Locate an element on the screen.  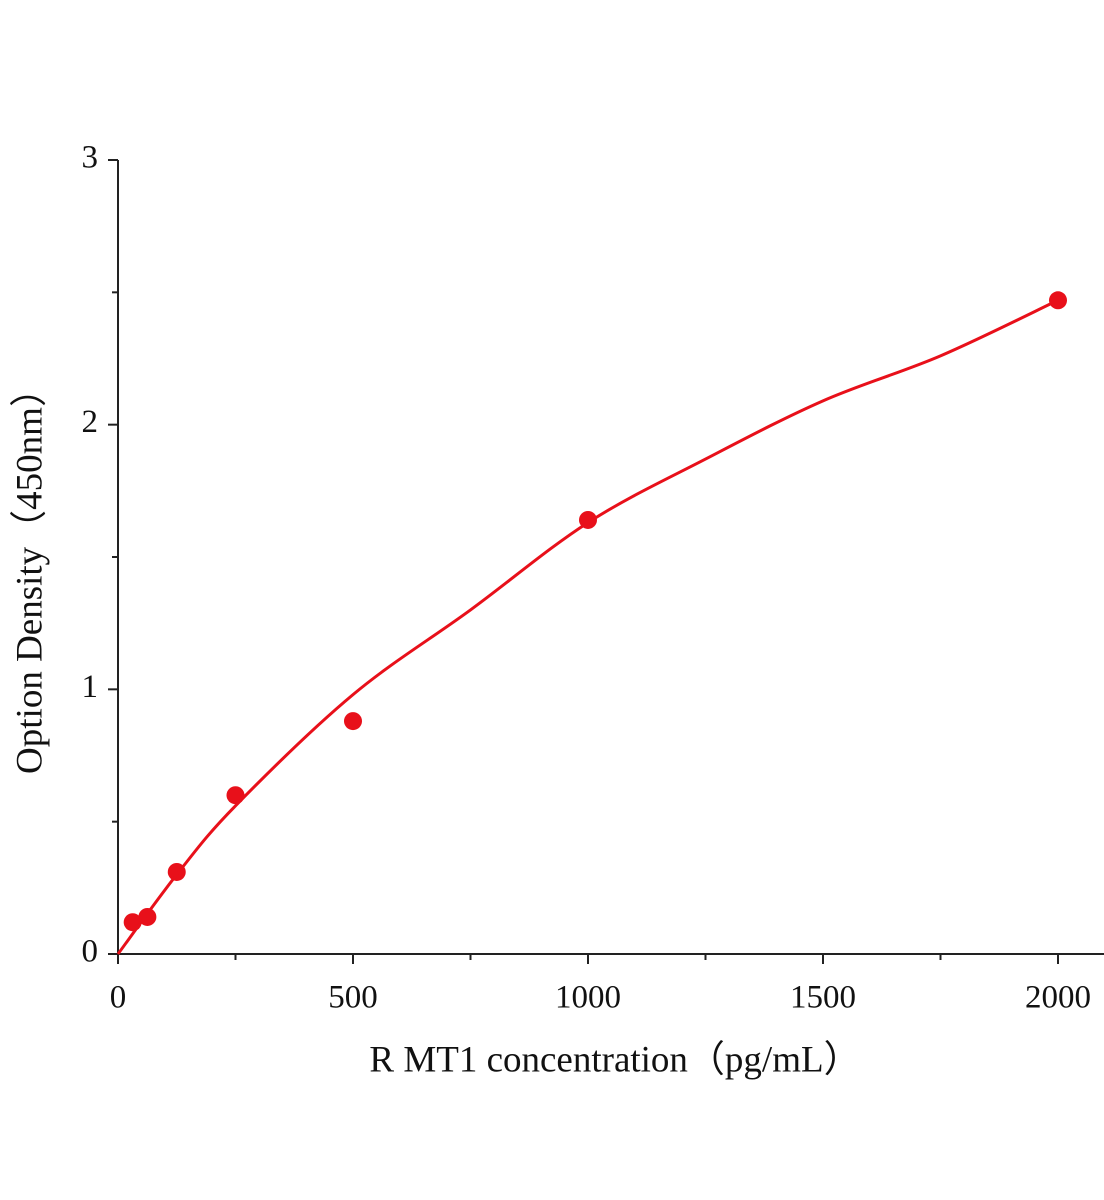
x-tick-label: 500 is located at coordinates (353, 998).